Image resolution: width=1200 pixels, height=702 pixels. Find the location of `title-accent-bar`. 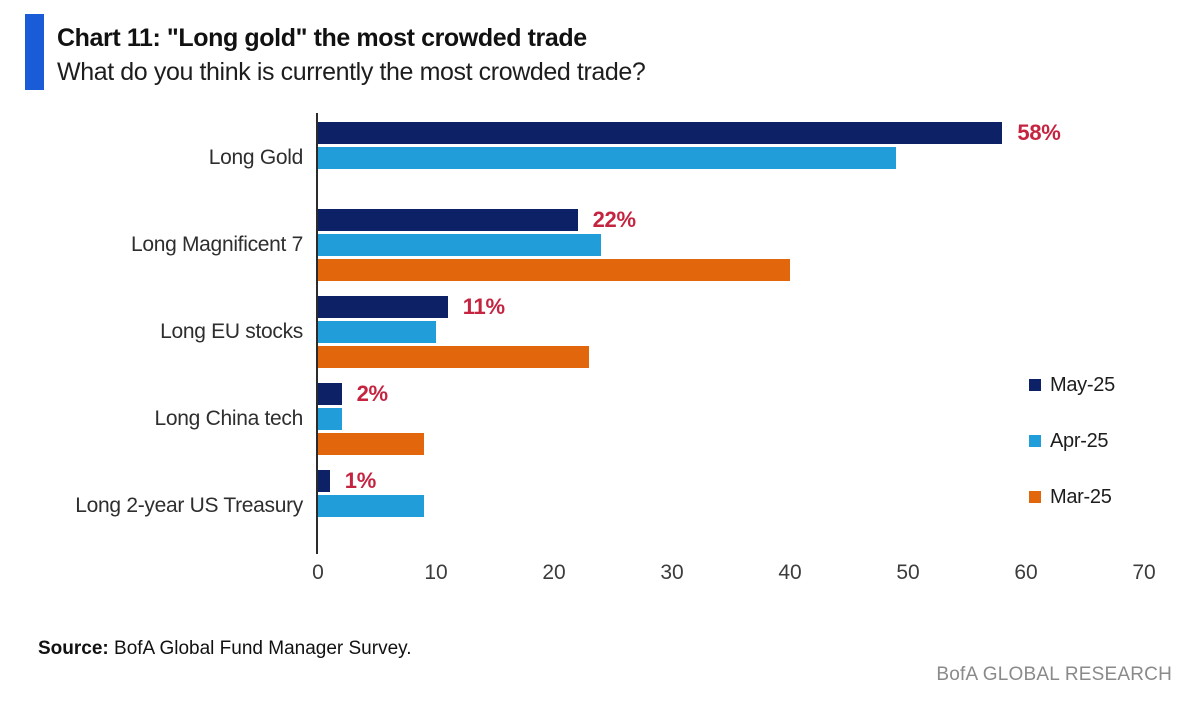

title-accent-bar is located at coordinates (34, 52).